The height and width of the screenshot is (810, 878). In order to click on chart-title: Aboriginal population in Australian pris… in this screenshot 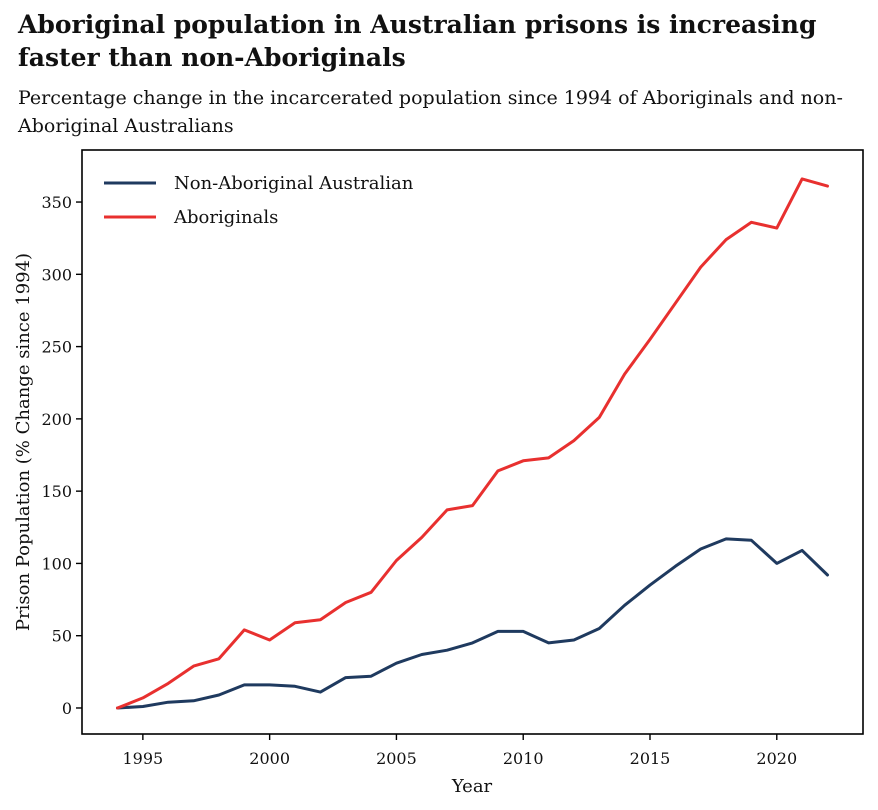, I will do `click(417, 41)`.